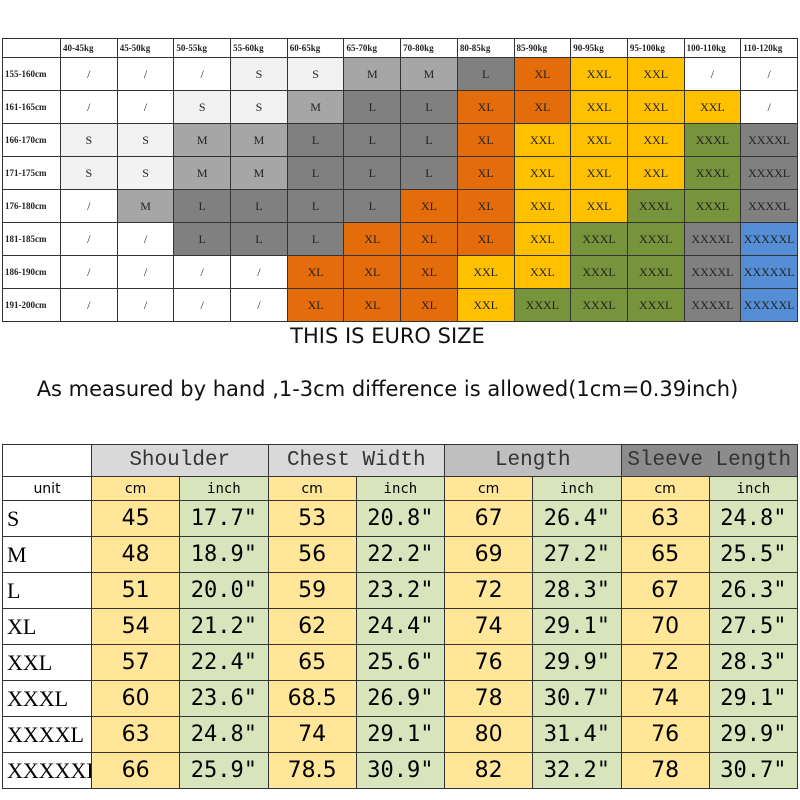 The image size is (800, 800). I want to click on measure-cell: 63, so click(665, 518).